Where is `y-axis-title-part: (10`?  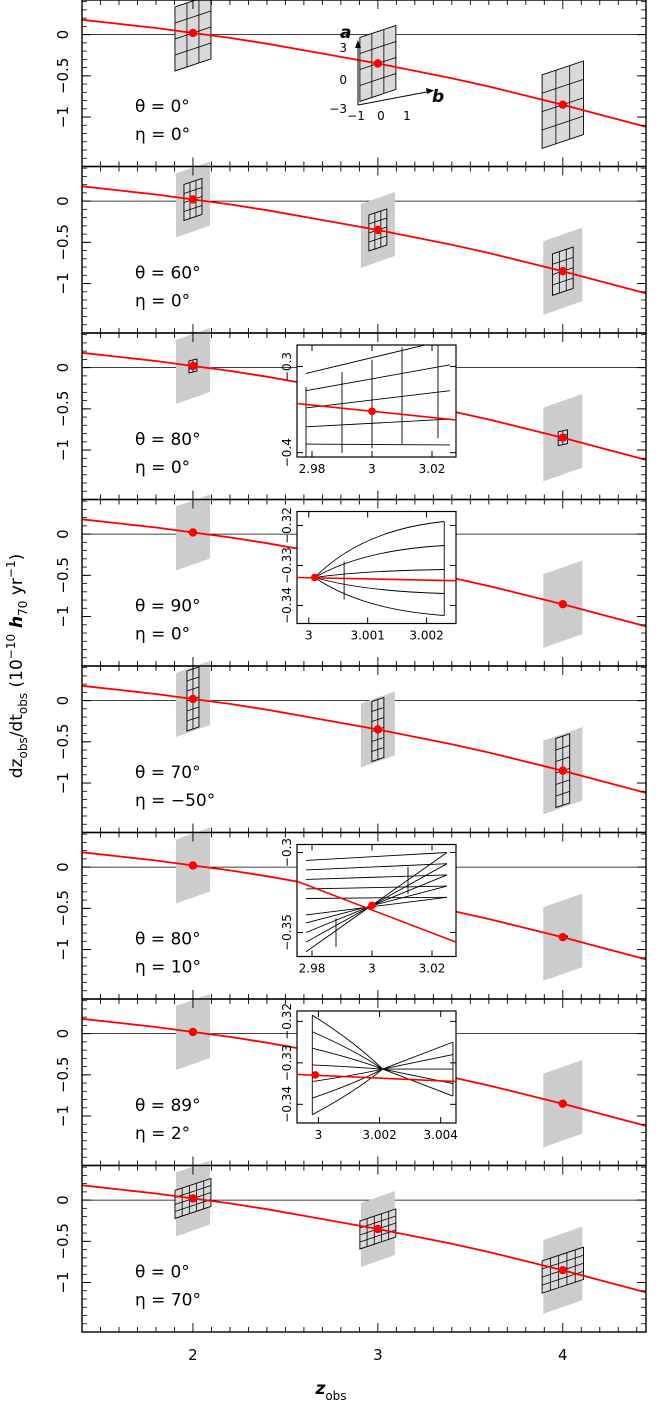
y-axis-title-part: (10 is located at coordinates (17, 676).